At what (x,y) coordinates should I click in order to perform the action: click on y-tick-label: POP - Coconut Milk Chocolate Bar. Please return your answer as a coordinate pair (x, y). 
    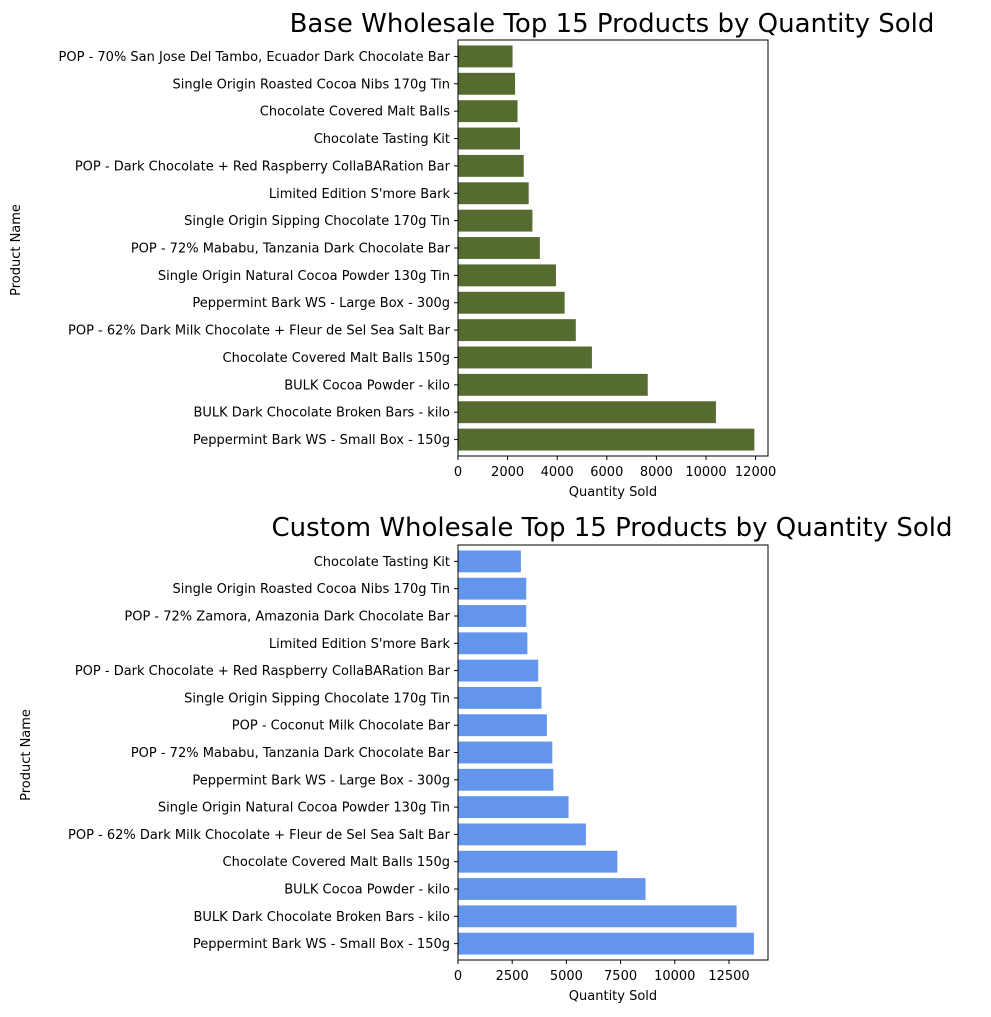
    Looking at the image, I should click on (341, 726).